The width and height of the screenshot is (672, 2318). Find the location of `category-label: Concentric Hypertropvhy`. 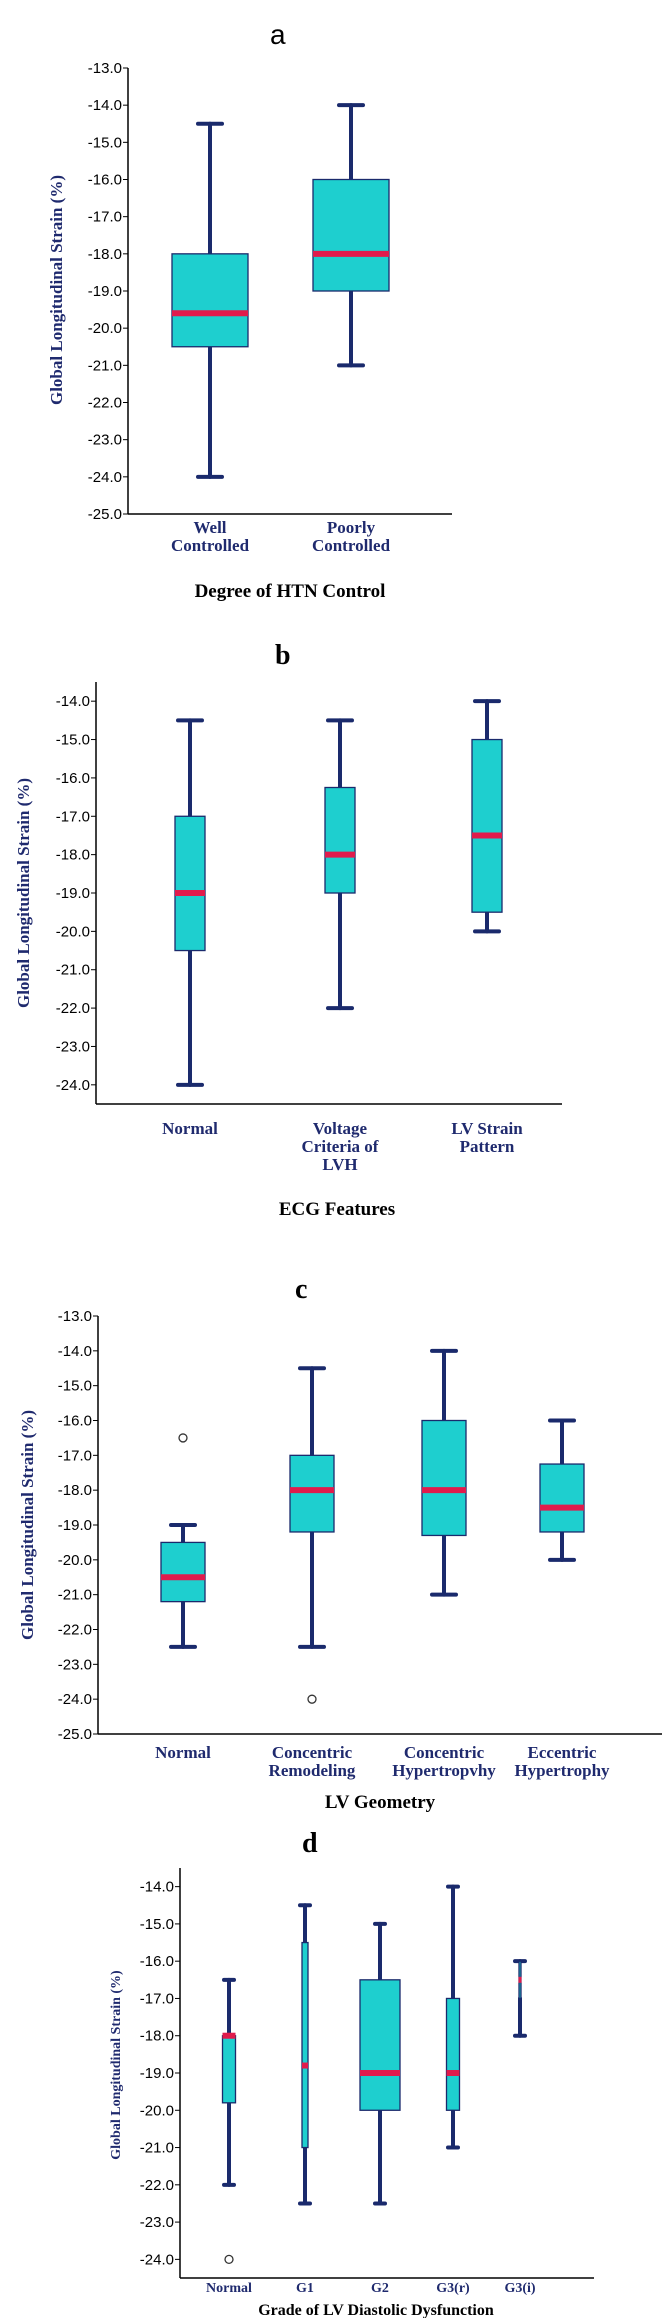

category-label: Concentric Hypertropvhy is located at coordinates (444, 1761).